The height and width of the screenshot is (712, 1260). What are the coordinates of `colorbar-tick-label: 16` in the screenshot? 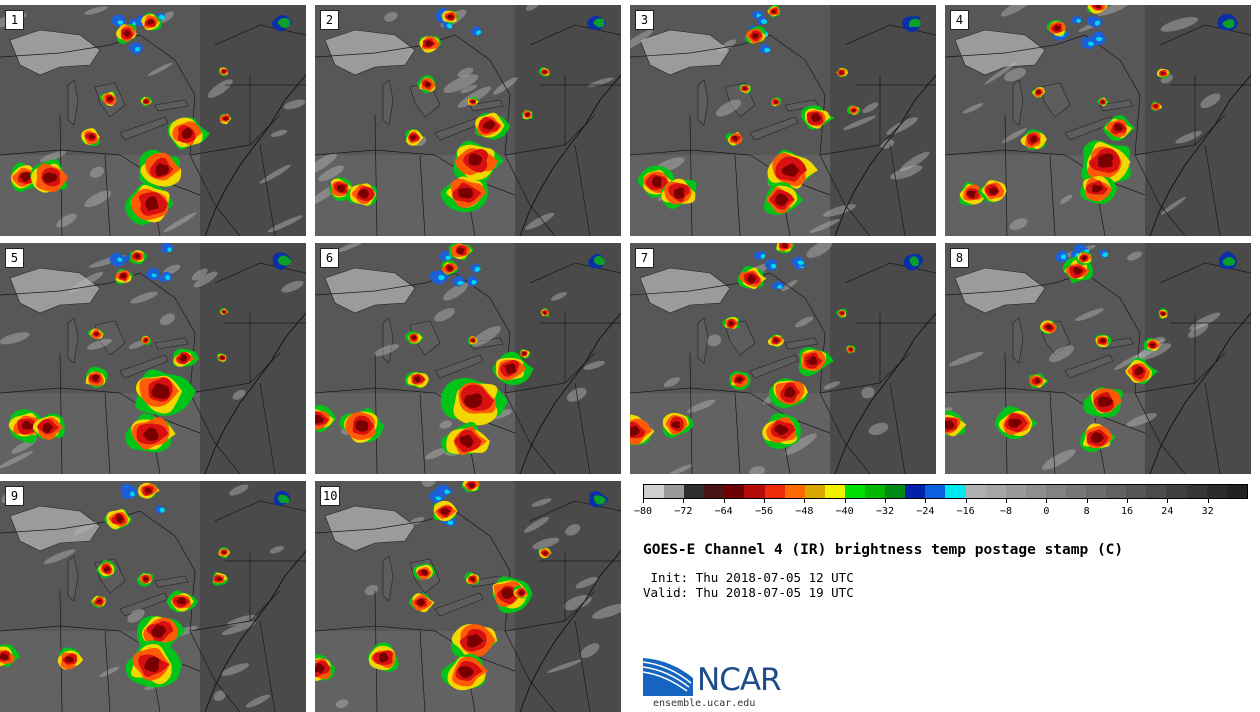 It's located at (1127, 511).